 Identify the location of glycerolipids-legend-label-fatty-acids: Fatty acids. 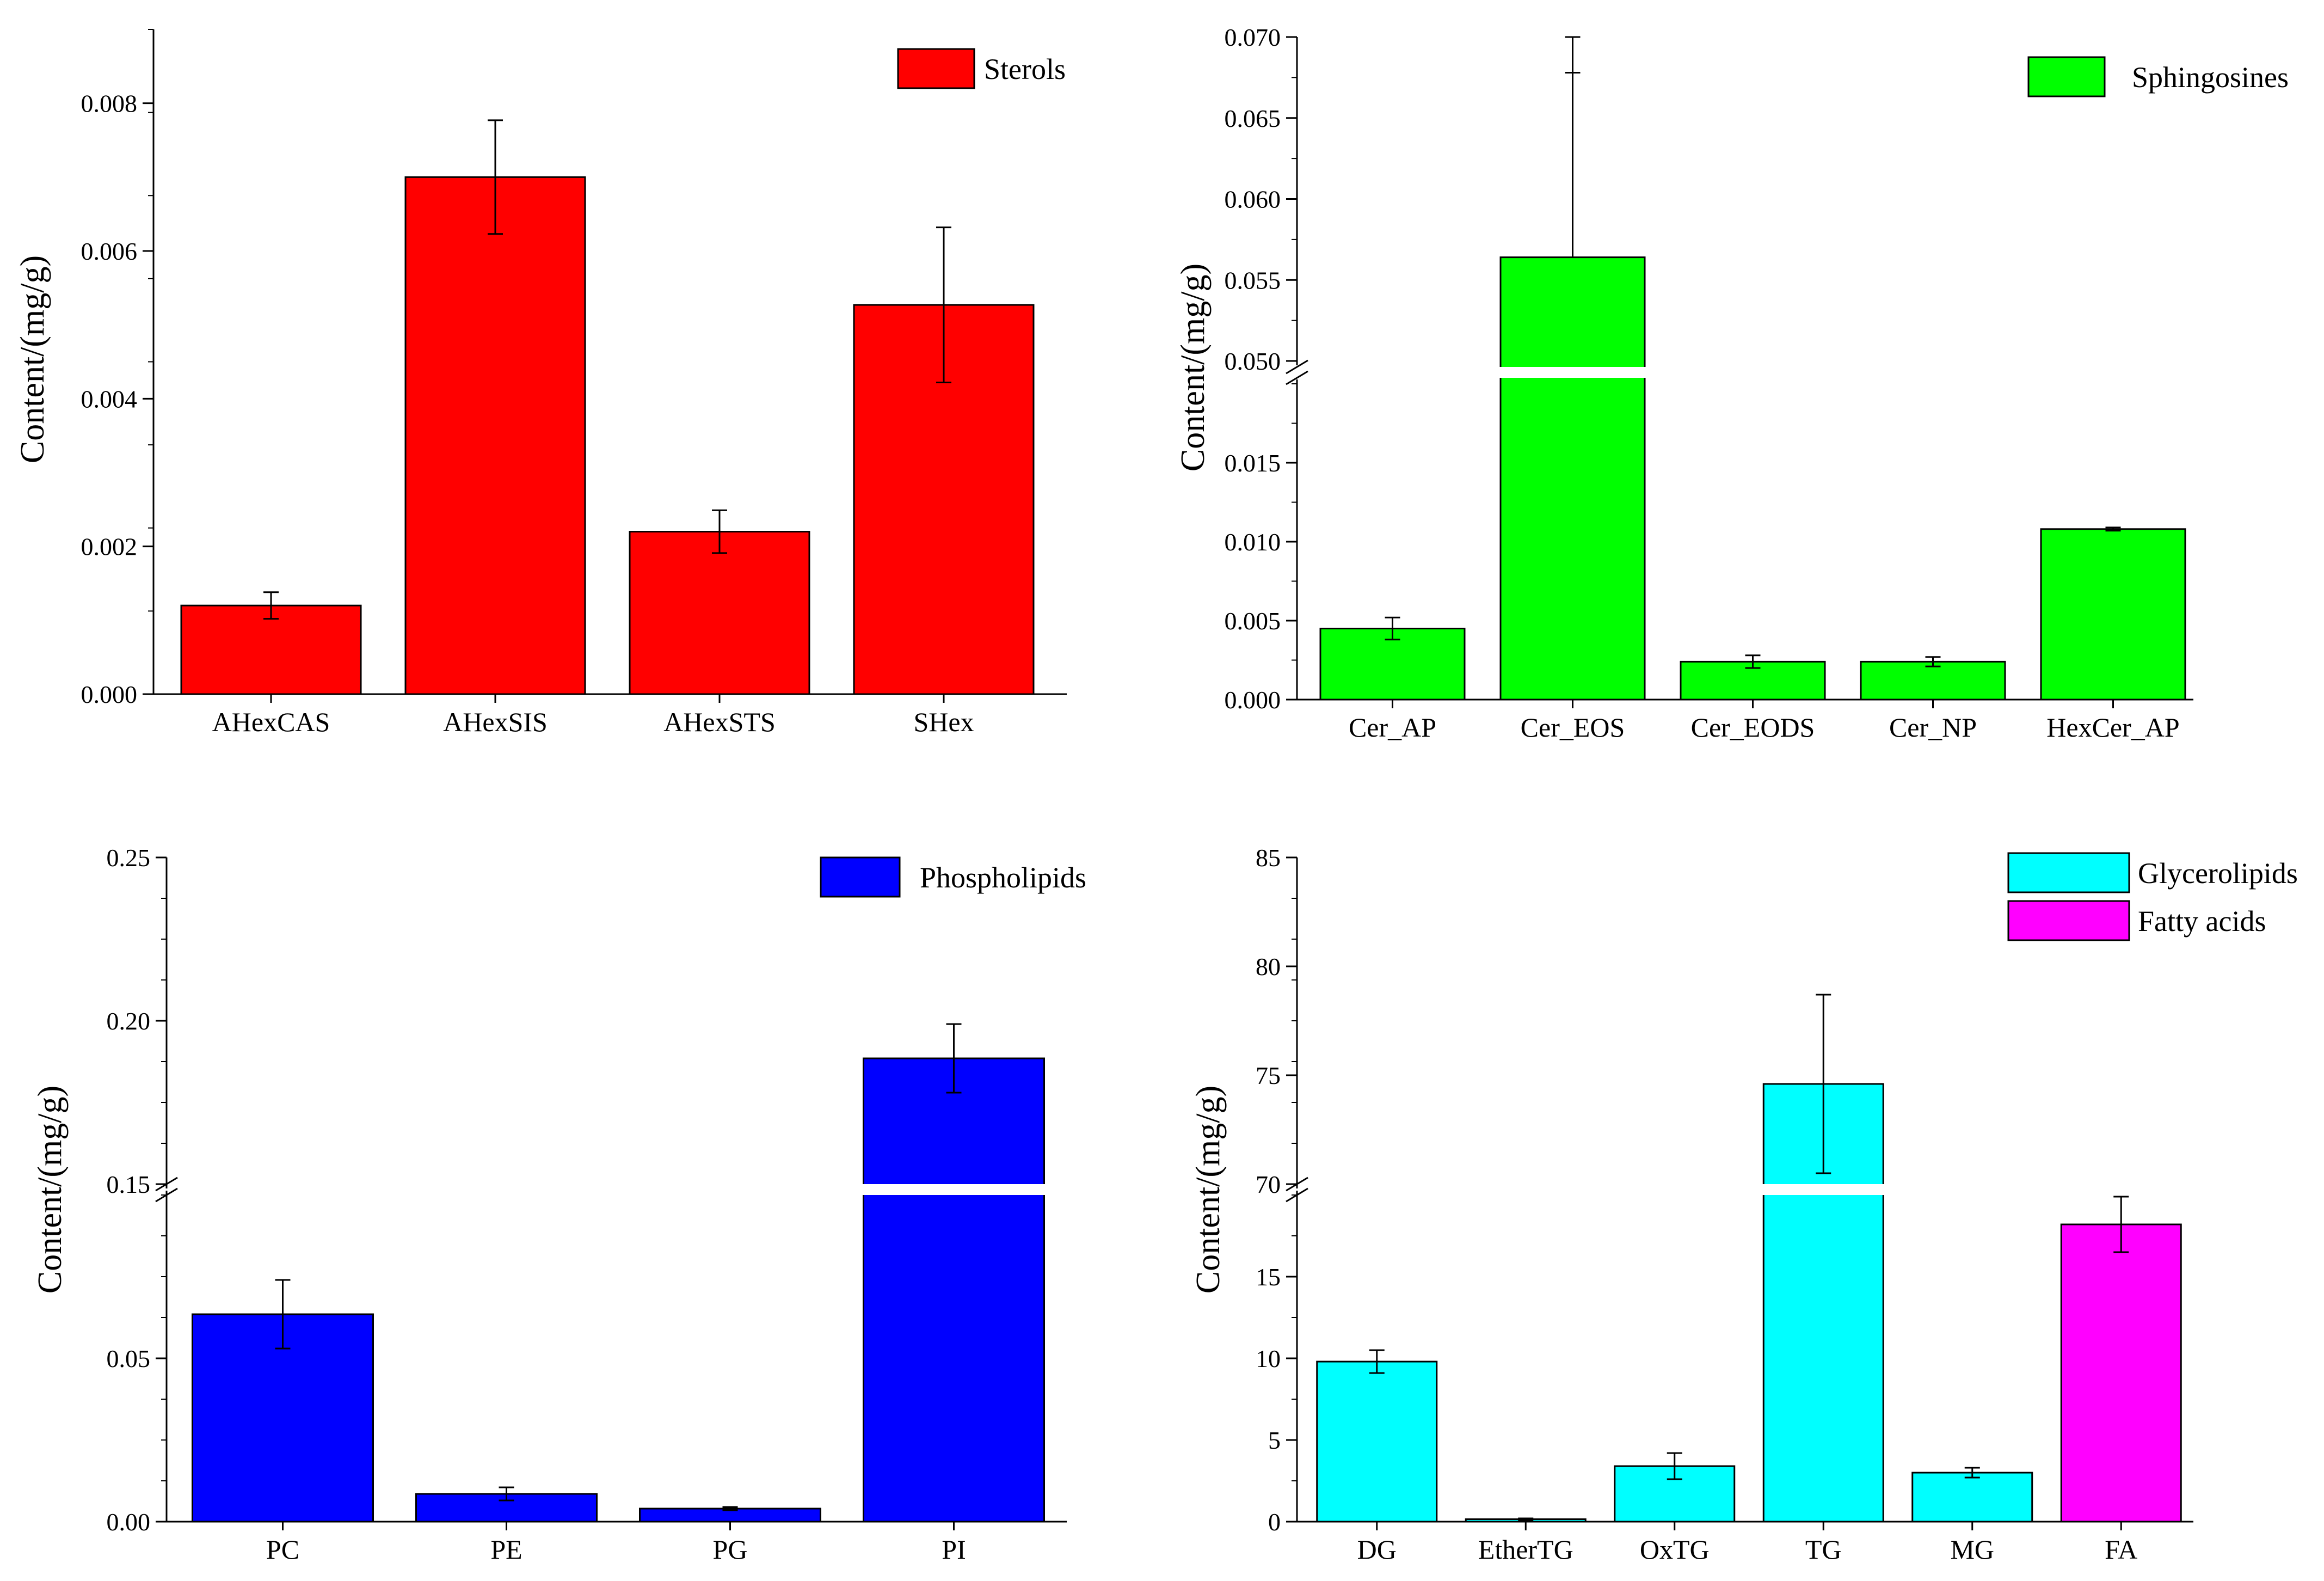
(2202, 921).